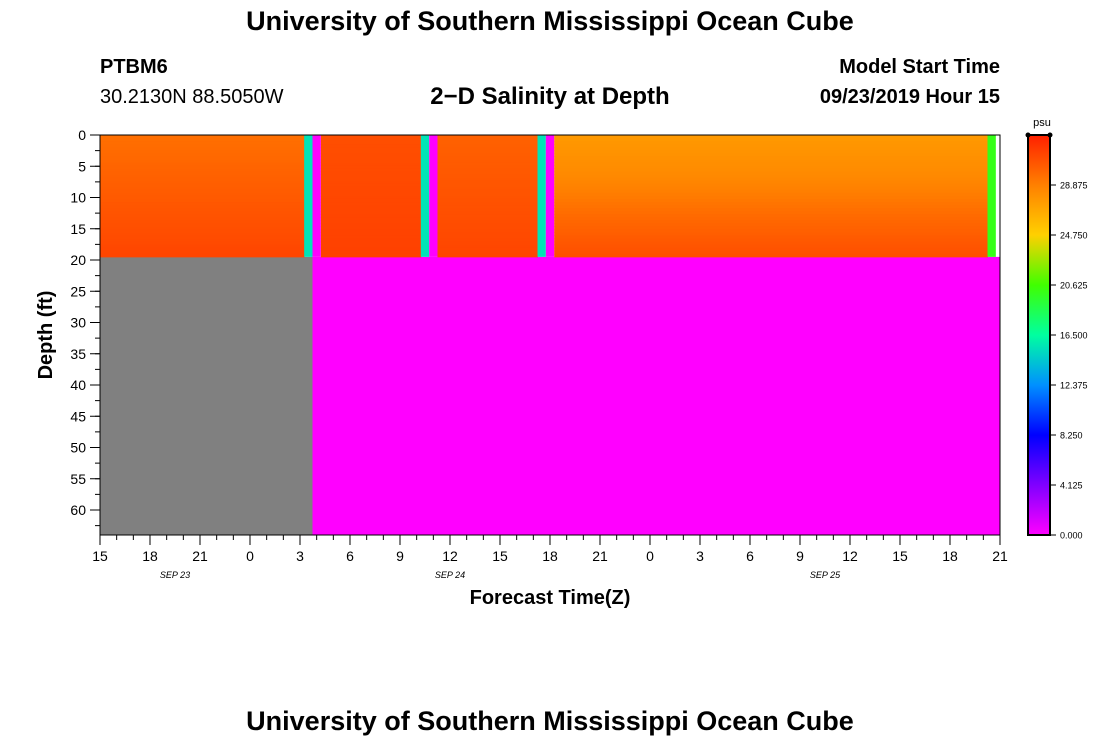 The image size is (1100, 750). Describe the element at coordinates (919, 67) in the screenshot. I see `model-start-label: Model Start Time` at that location.